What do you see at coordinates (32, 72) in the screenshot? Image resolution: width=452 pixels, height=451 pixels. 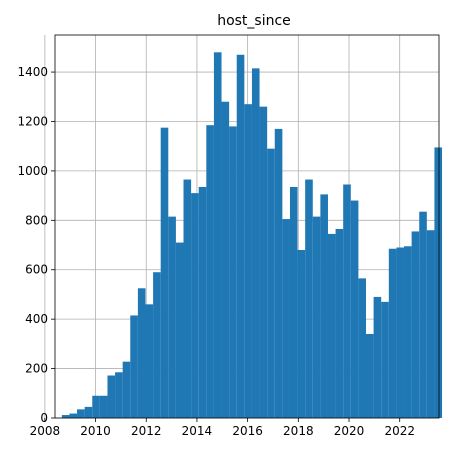 I see `y-tick-label: 1400` at bounding box center [32, 72].